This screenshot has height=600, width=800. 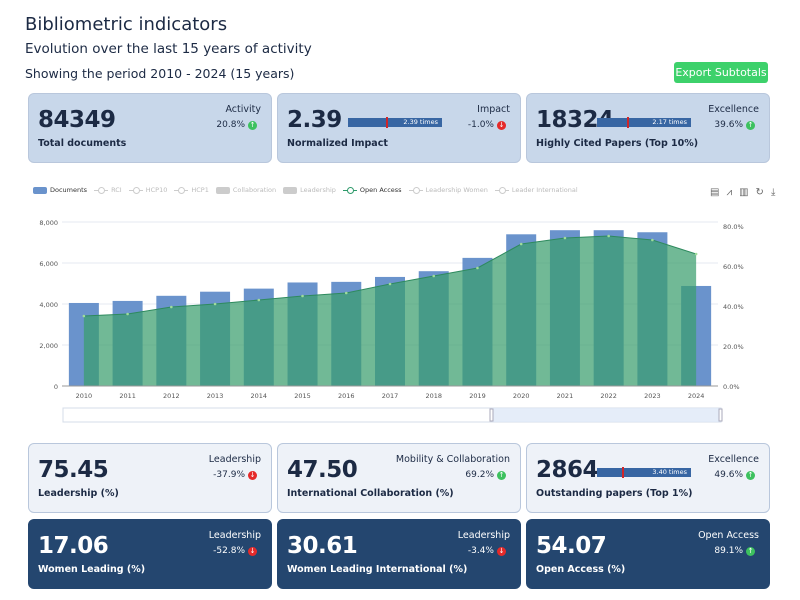 I want to click on x-tick: 2024, so click(x=696, y=396).